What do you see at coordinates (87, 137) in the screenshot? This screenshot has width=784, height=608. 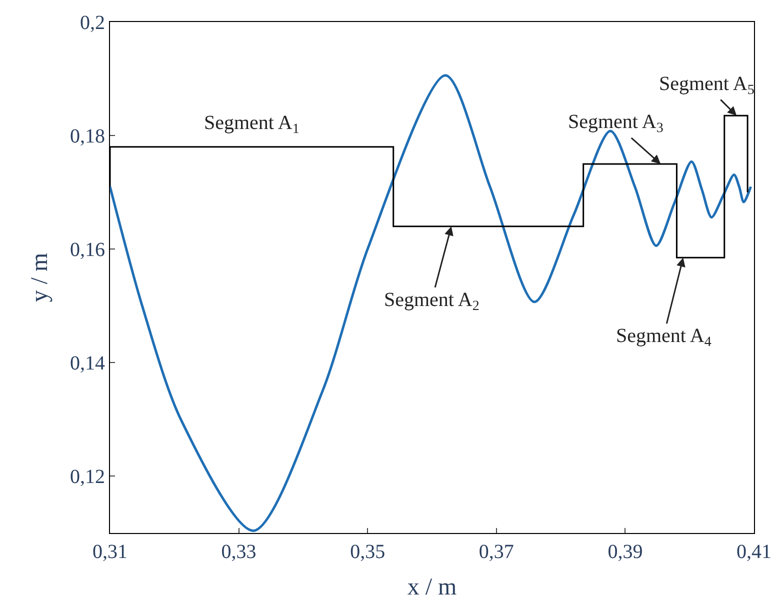 I see `y-tick-label: 0,18` at bounding box center [87, 137].